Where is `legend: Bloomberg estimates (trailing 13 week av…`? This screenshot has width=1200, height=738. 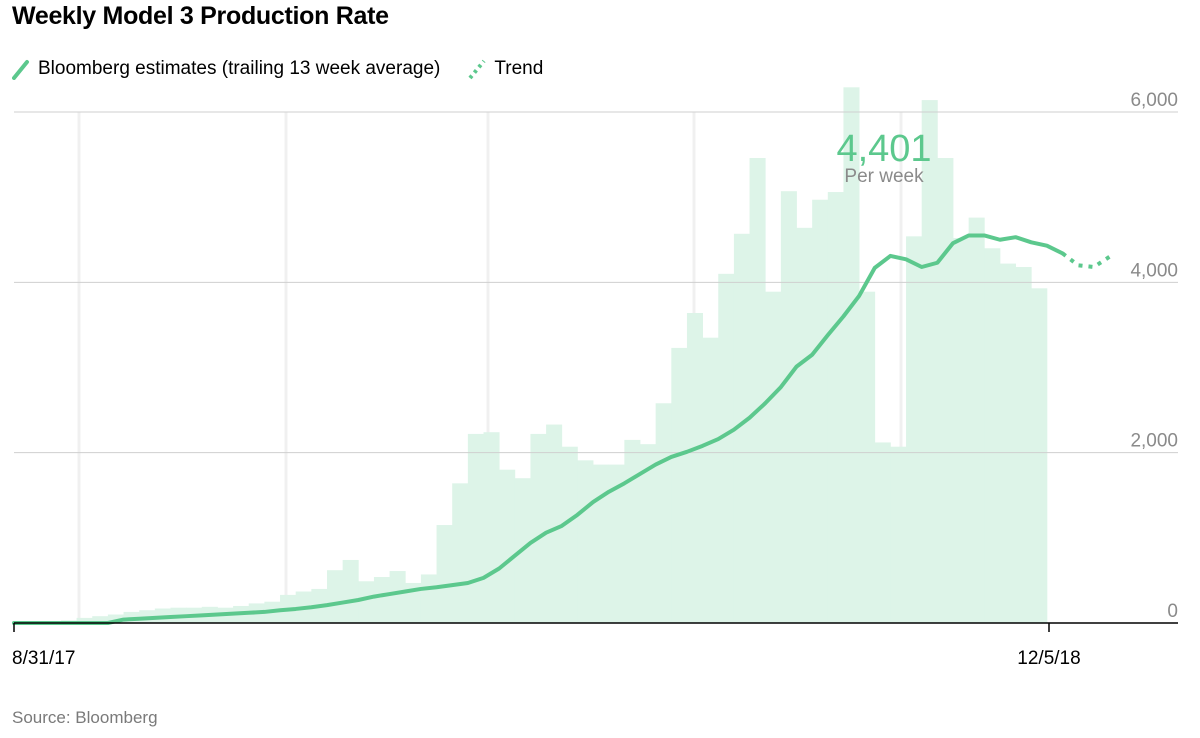
legend: Bloomberg estimates (trailing 13 week av… is located at coordinates (291, 69).